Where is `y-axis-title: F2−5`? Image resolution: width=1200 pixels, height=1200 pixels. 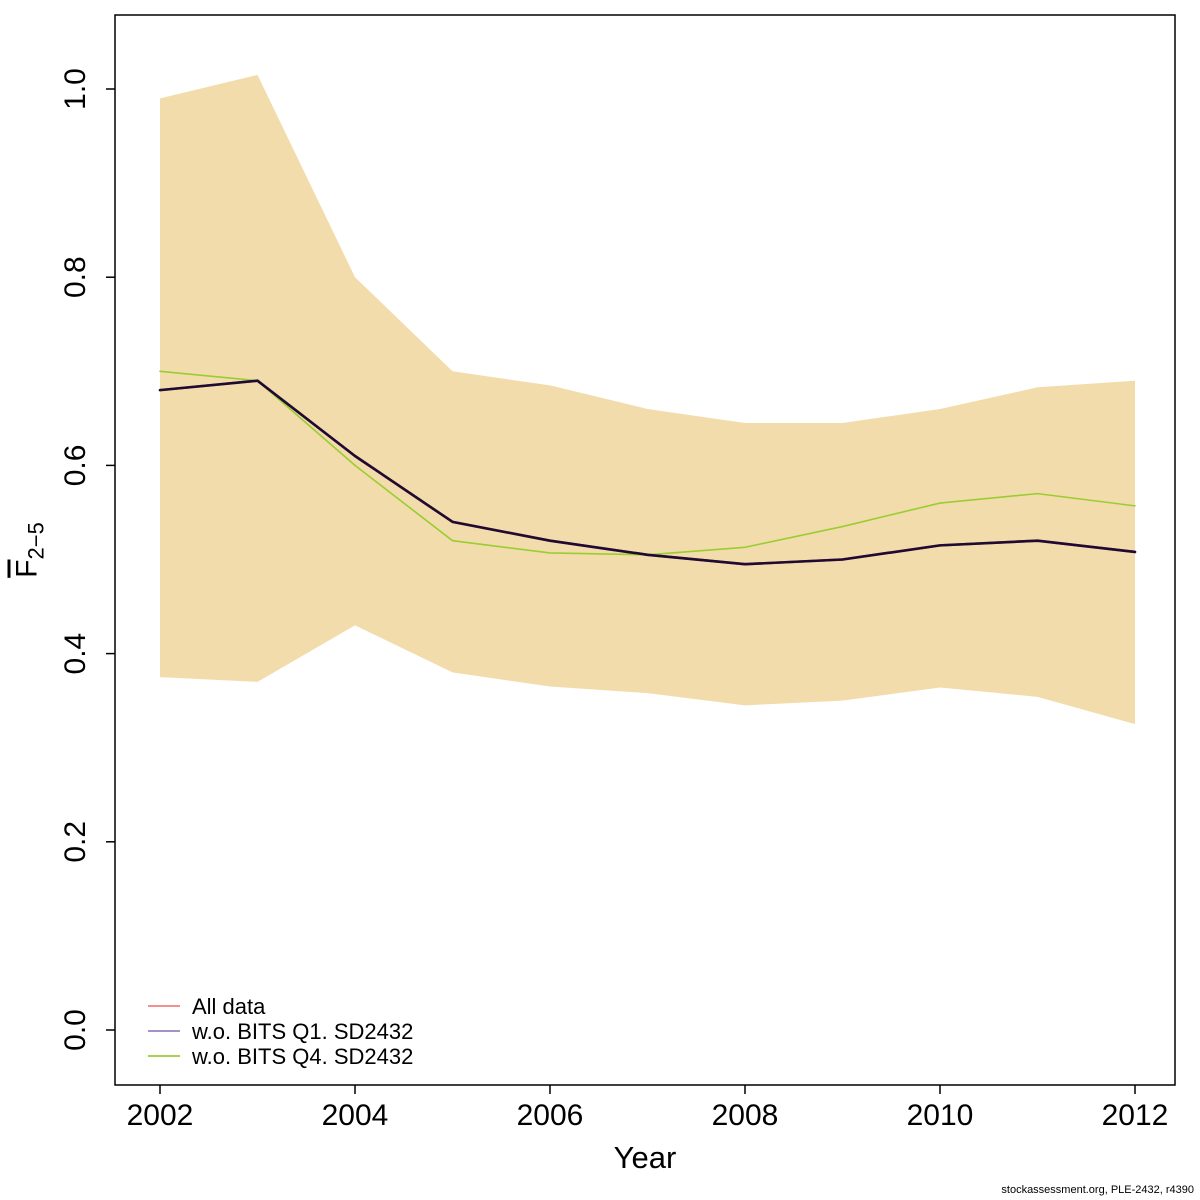
y-axis-title: F2−5 is located at coordinates (30, 550).